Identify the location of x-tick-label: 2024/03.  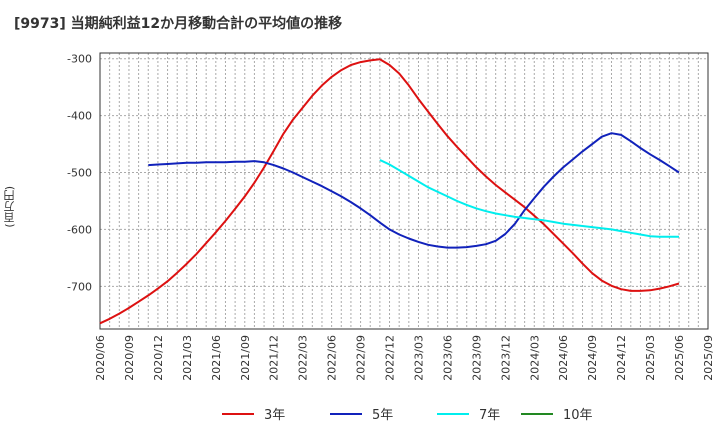
(534, 358).